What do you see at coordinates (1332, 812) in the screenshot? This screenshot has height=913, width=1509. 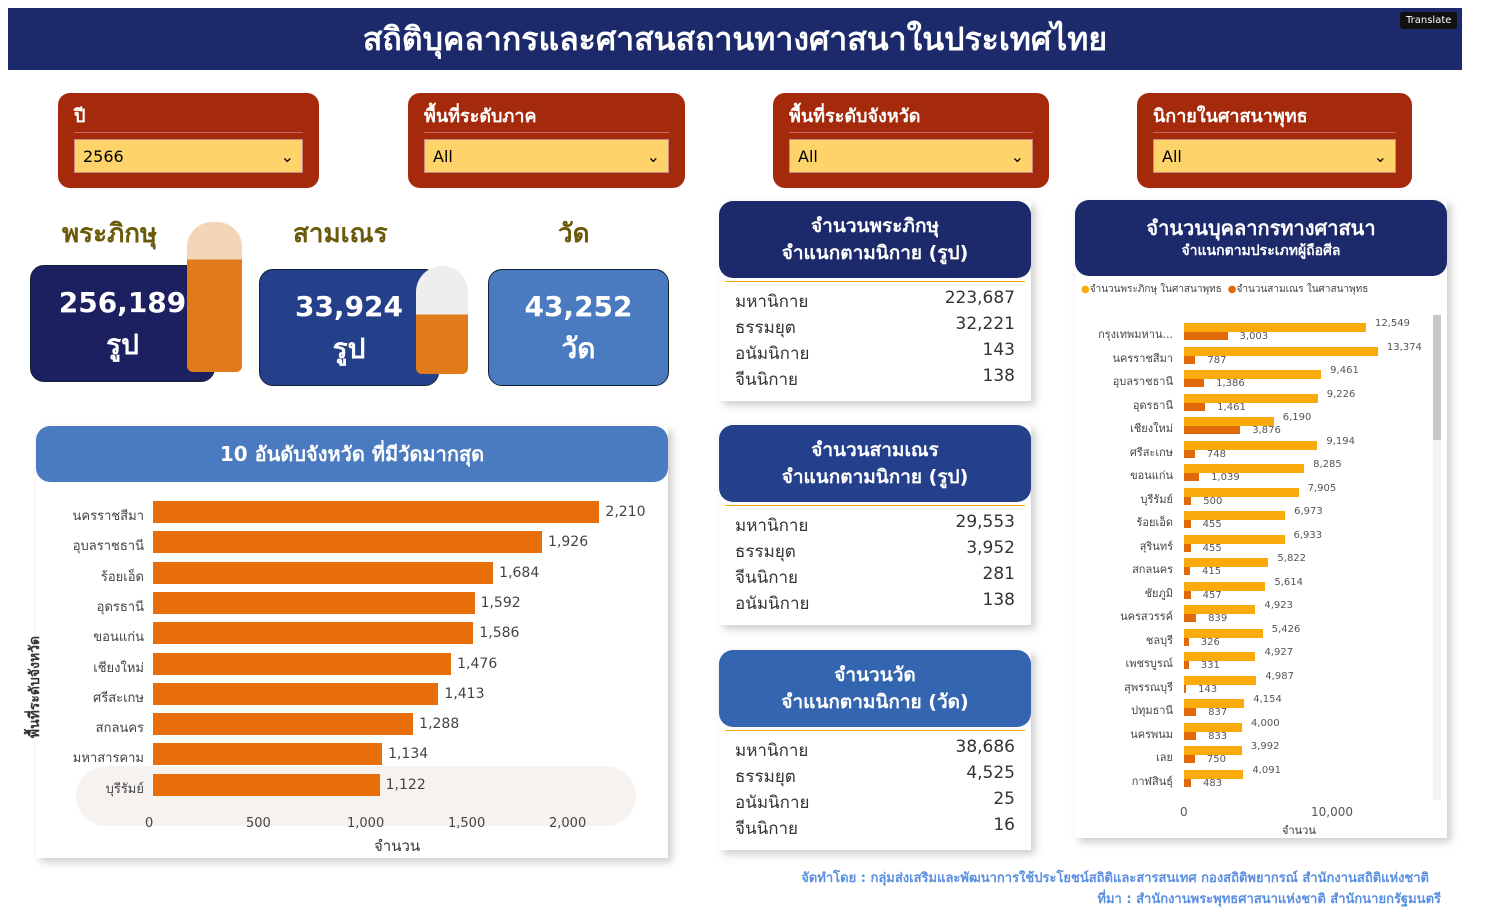 I see `x-tick-label: 10,000` at bounding box center [1332, 812].